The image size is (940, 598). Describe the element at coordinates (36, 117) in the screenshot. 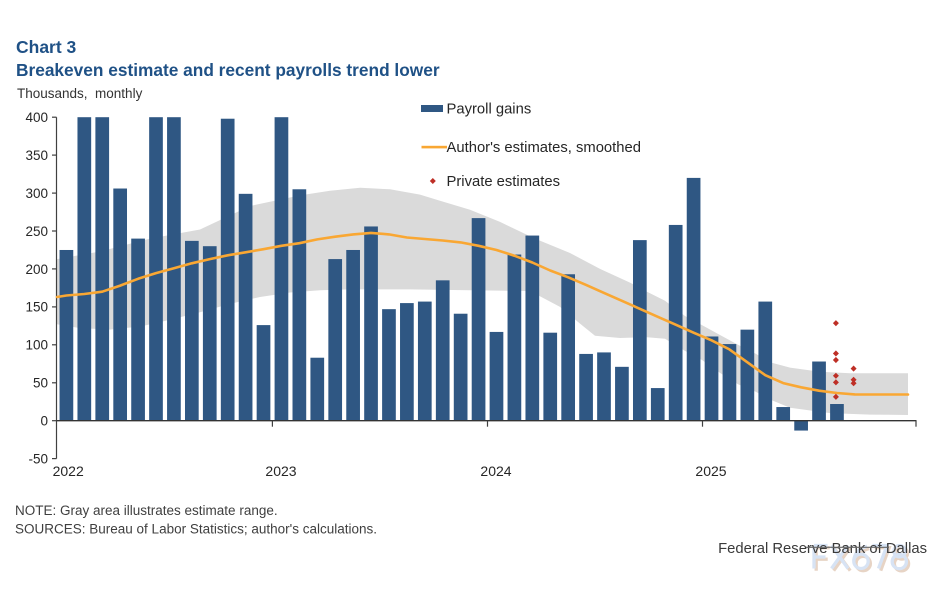

I see `svg-text: 400` at that location.